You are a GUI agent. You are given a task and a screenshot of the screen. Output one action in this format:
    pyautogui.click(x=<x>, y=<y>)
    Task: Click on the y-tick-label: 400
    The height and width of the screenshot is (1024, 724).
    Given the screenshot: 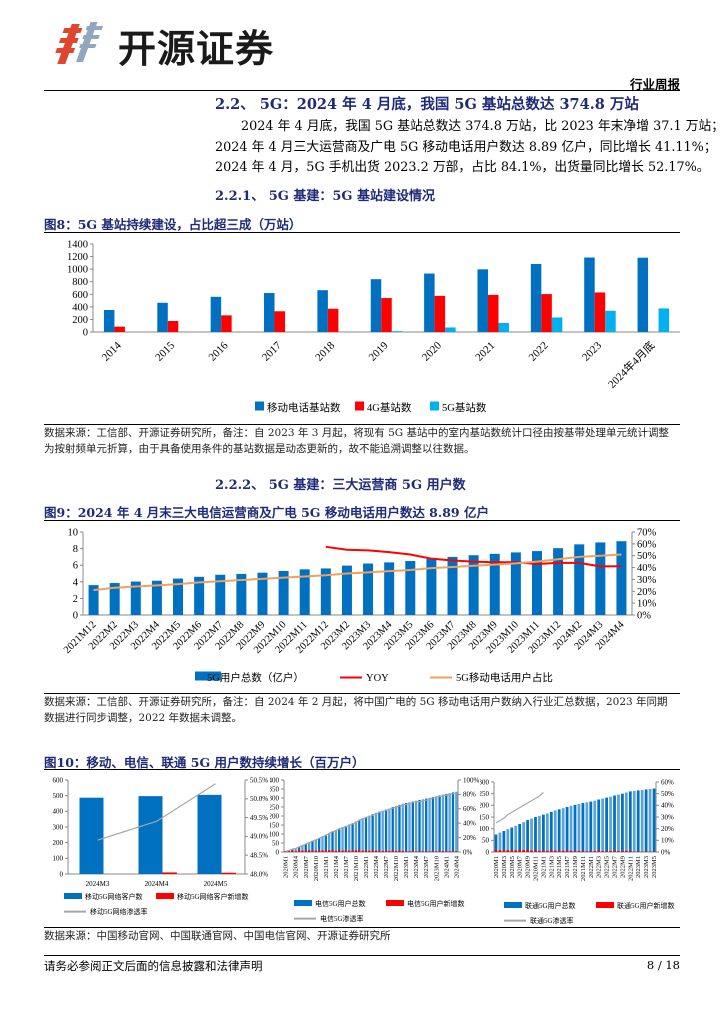 What is the action you would take?
    pyautogui.click(x=58, y=812)
    